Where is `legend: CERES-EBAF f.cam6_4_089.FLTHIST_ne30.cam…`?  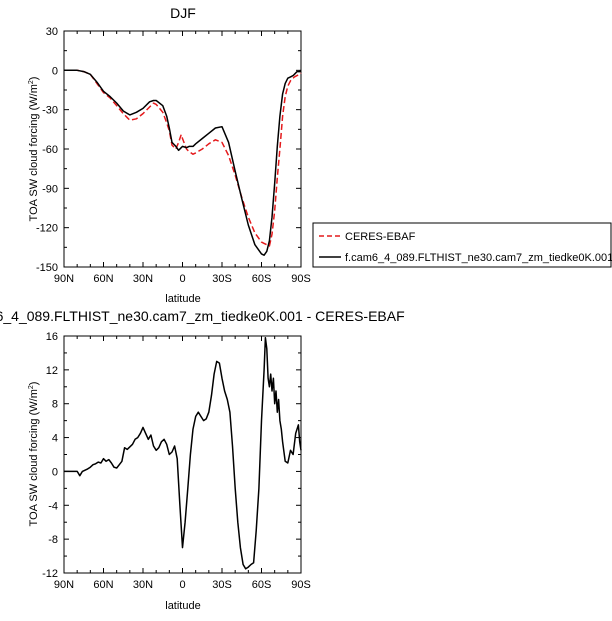 legend: CERES-EBAF f.cam6_4_089.FLTHIST_ne30.cam… is located at coordinates (462, 245).